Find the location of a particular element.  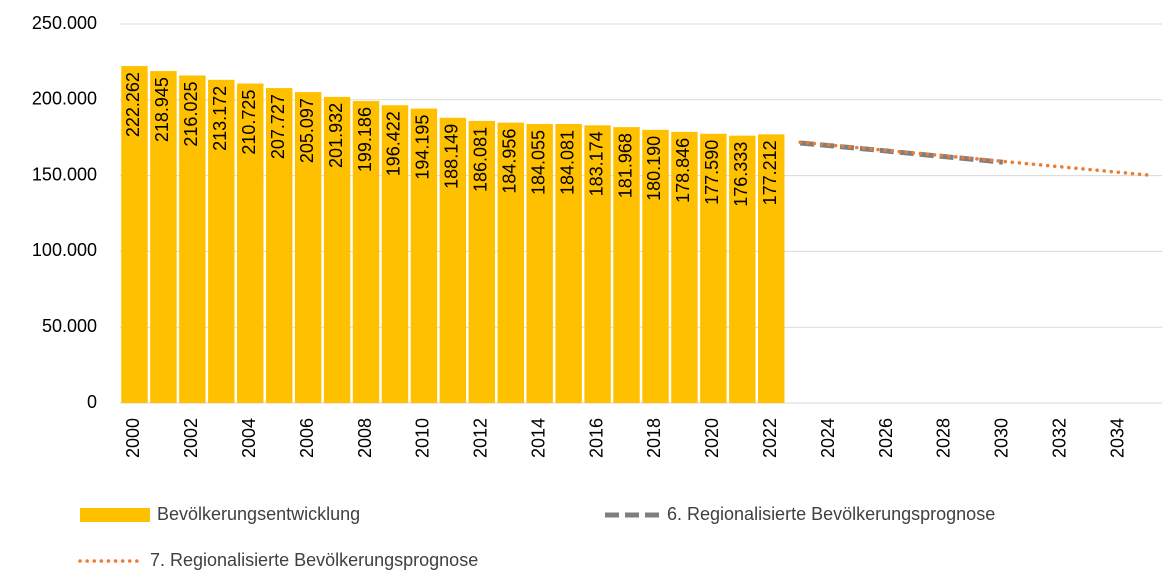

legend-swatch is located at coordinates (115, 515).